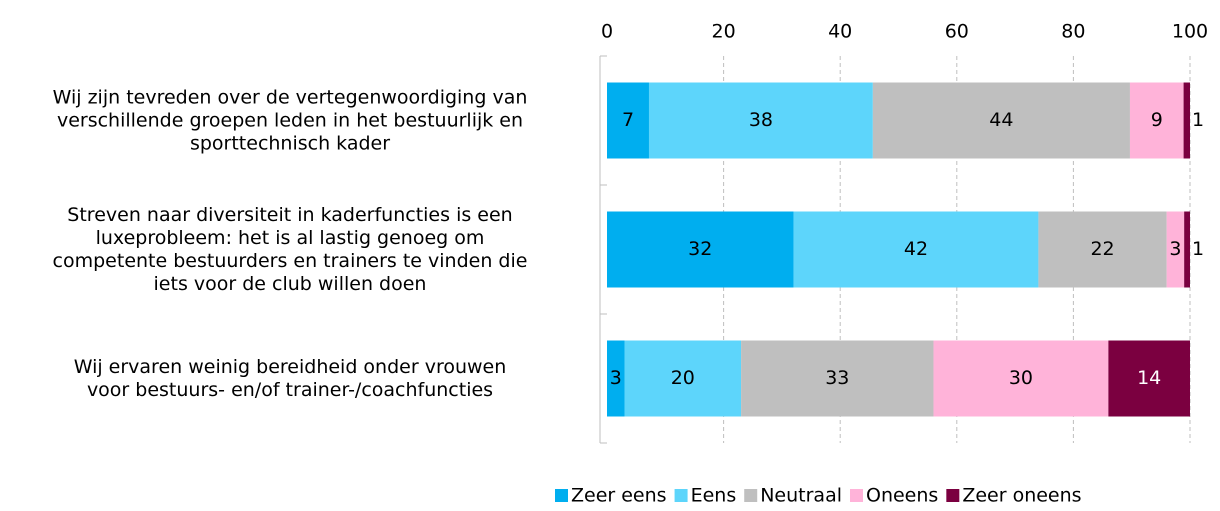 This screenshot has height=511, width=1220. I want to click on data-label: 38, so click(761, 120).